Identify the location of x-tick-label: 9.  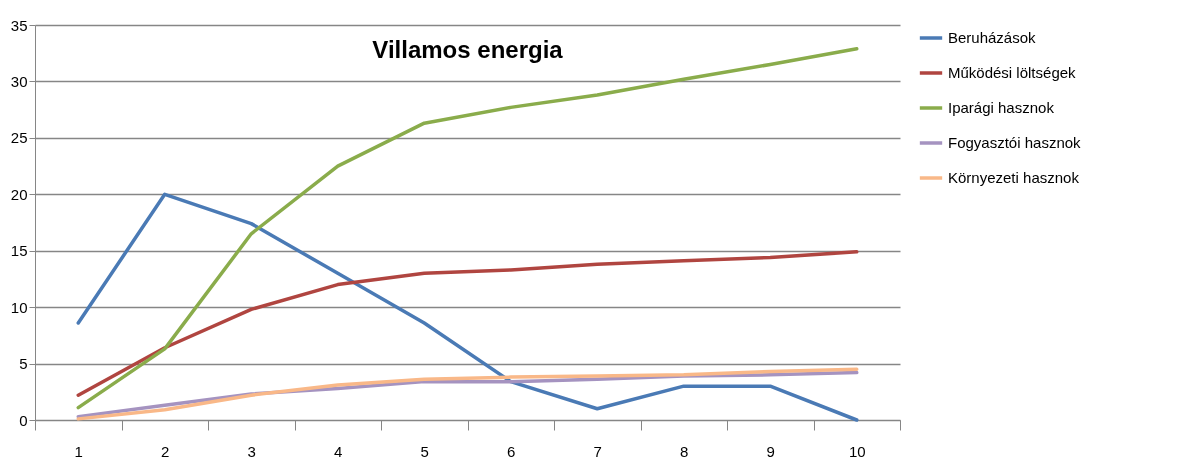
(770, 451).